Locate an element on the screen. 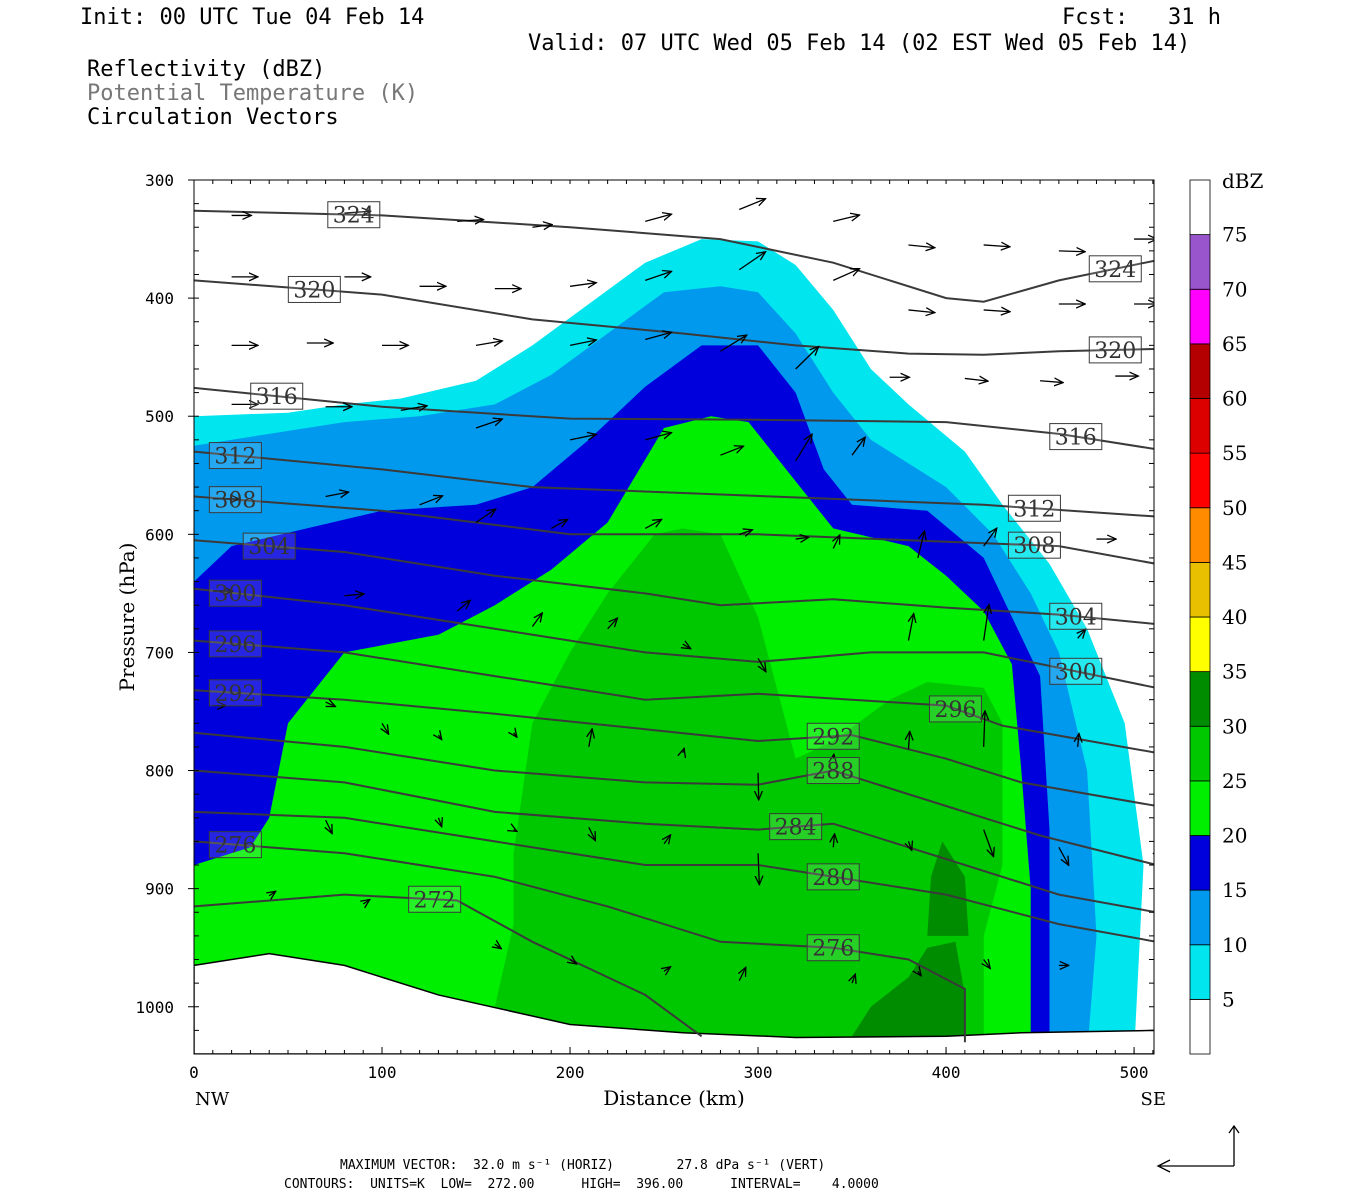 This screenshot has width=1350, height=1200. colorbar-tick-label: 70 is located at coordinates (1234, 289).